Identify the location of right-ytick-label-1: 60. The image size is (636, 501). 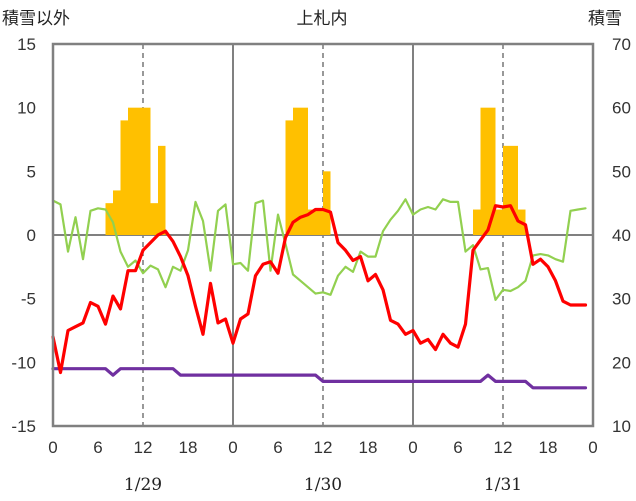
(621, 108).